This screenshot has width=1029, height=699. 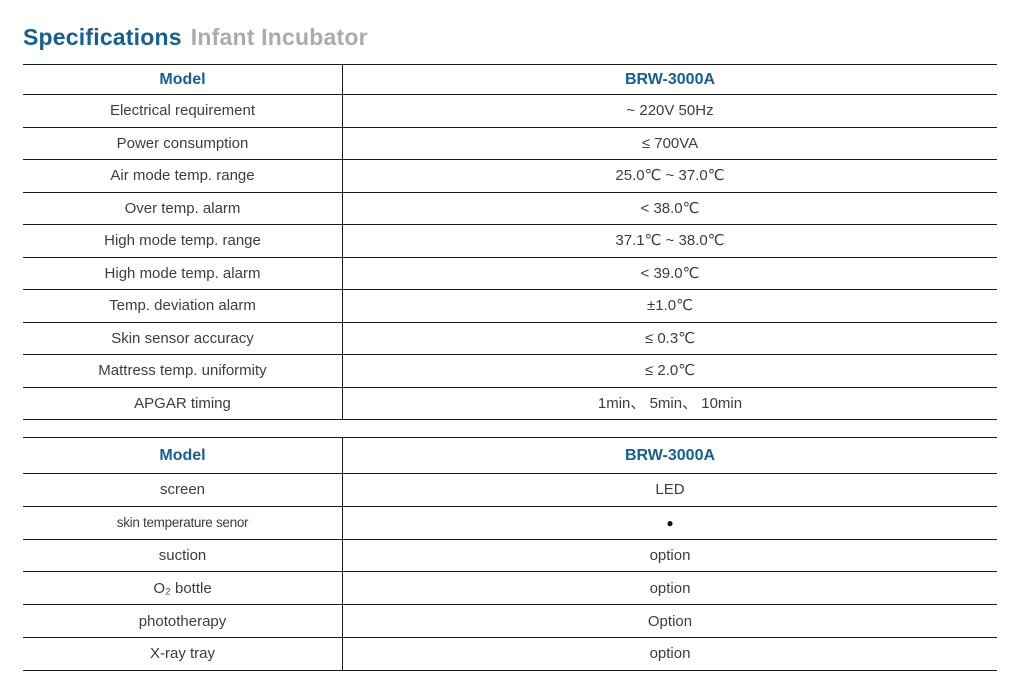 I want to click on spec-label: Temp. deviation alarm, so click(x=183, y=306).